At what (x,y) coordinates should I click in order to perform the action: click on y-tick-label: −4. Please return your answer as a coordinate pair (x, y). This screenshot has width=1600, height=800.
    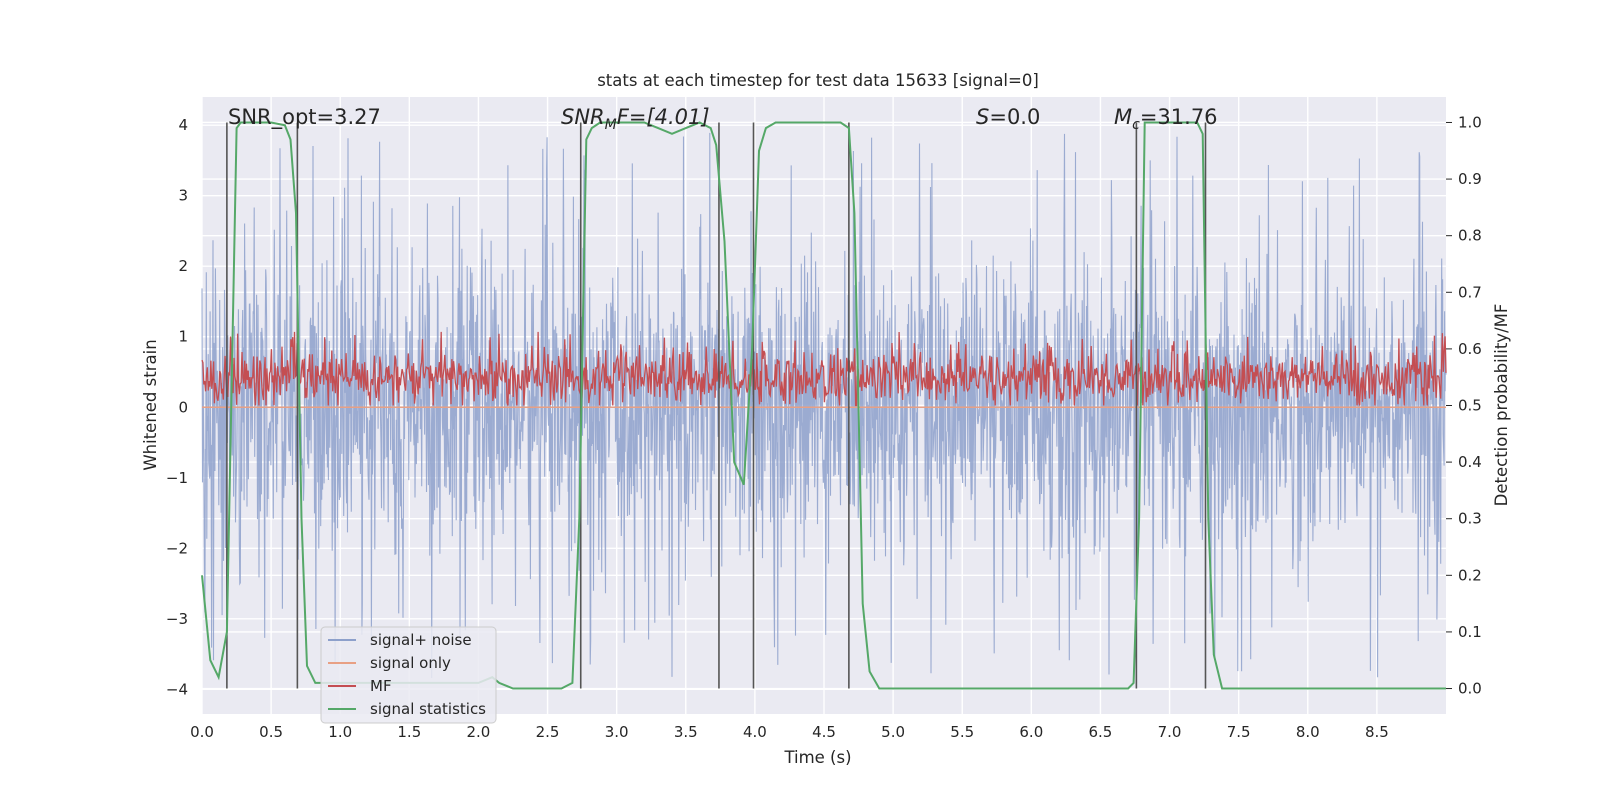
    Looking at the image, I should click on (177, 689).